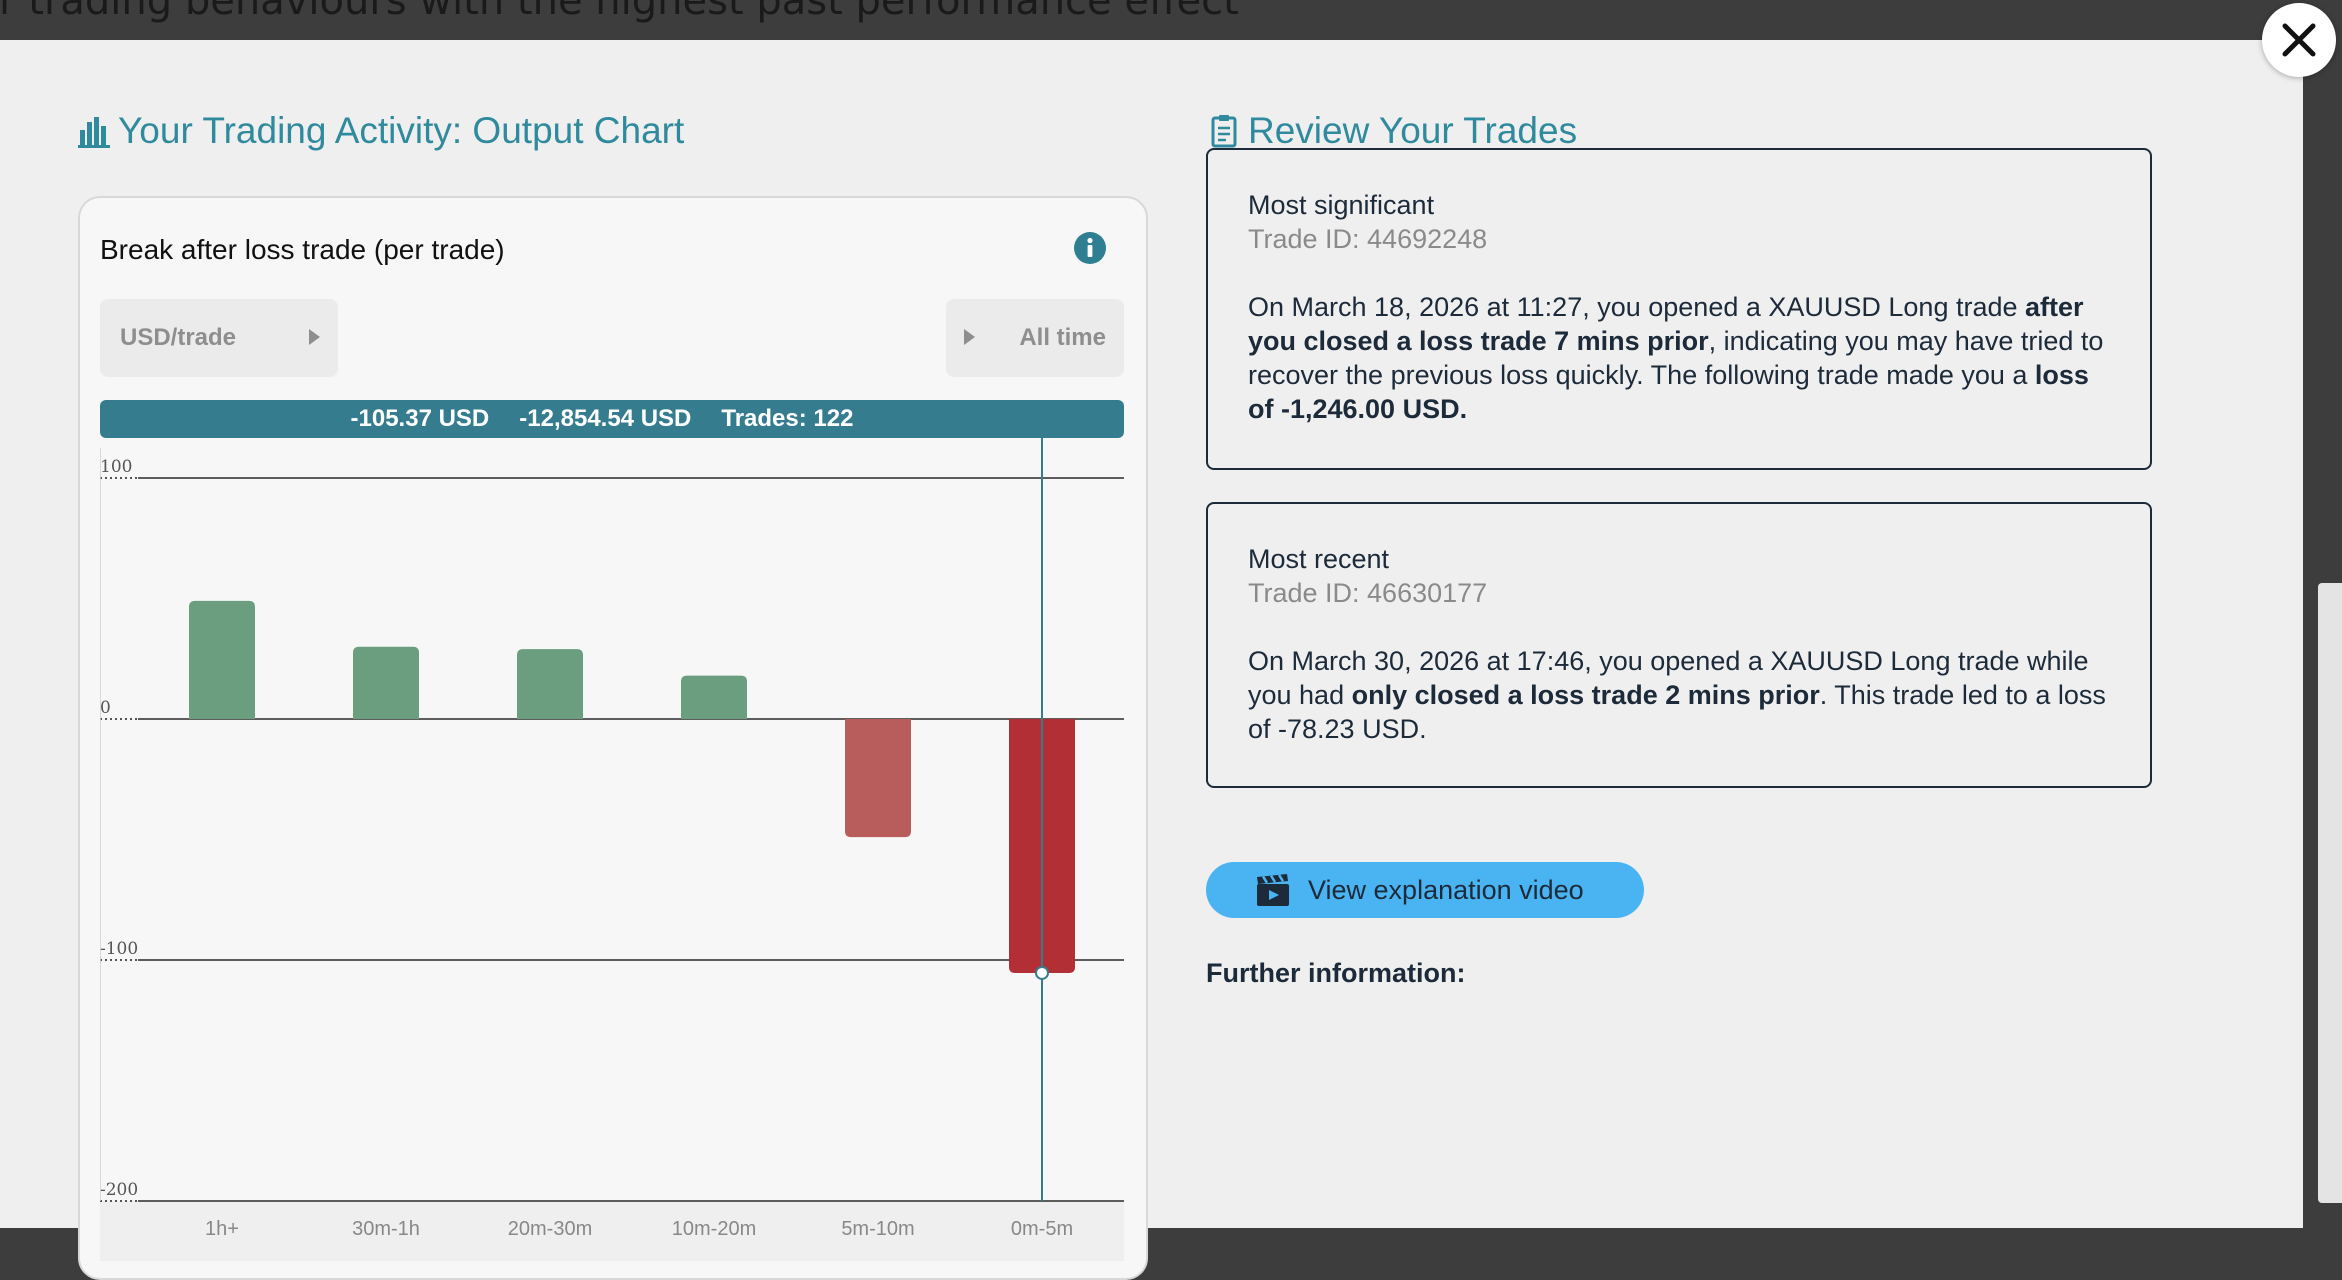 The image size is (2342, 1280). What do you see at coordinates (1368, 239) in the screenshot?
I see `trade-id: Trade ID: 44692248` at bounding box center [1368, 239].